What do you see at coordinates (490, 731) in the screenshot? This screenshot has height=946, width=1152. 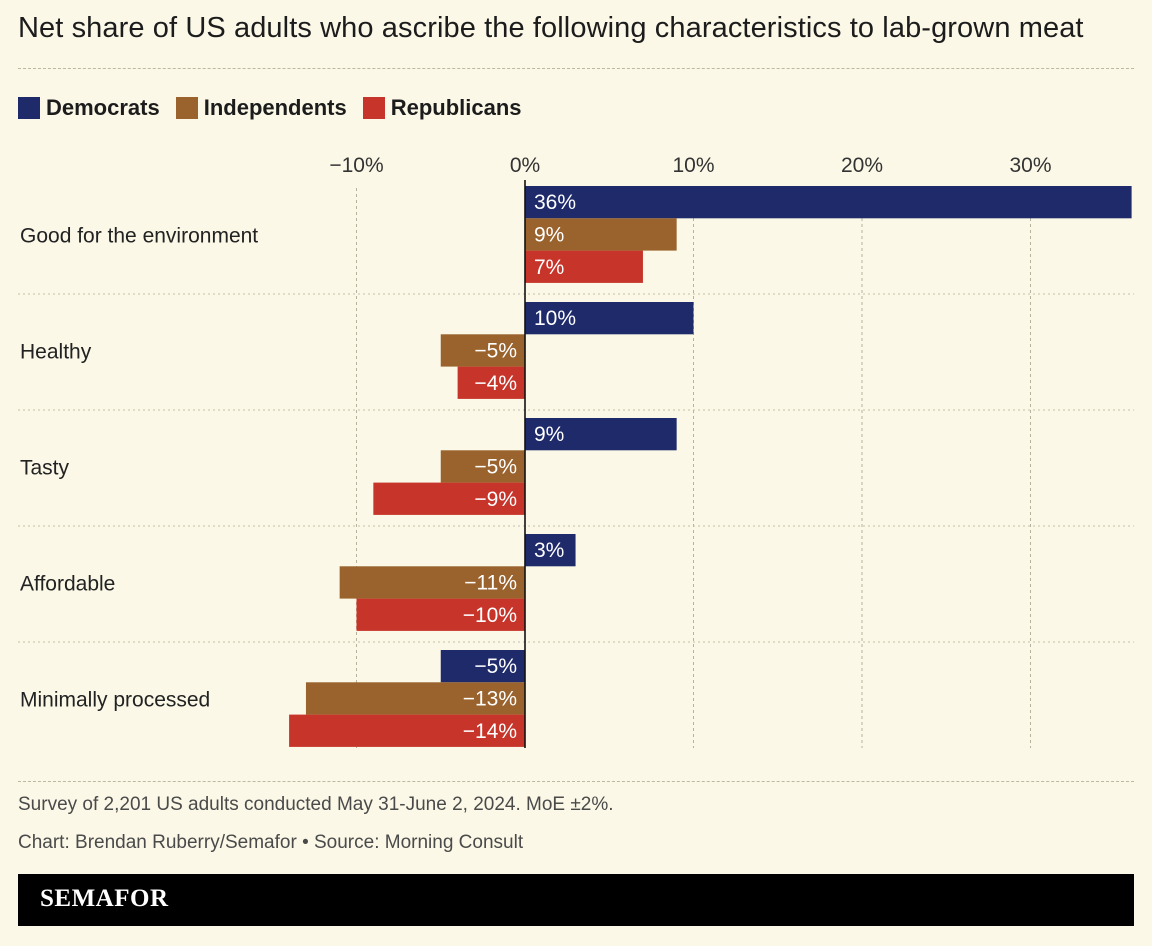 I see `data-label: −14%` at bounding box center [490, 731].